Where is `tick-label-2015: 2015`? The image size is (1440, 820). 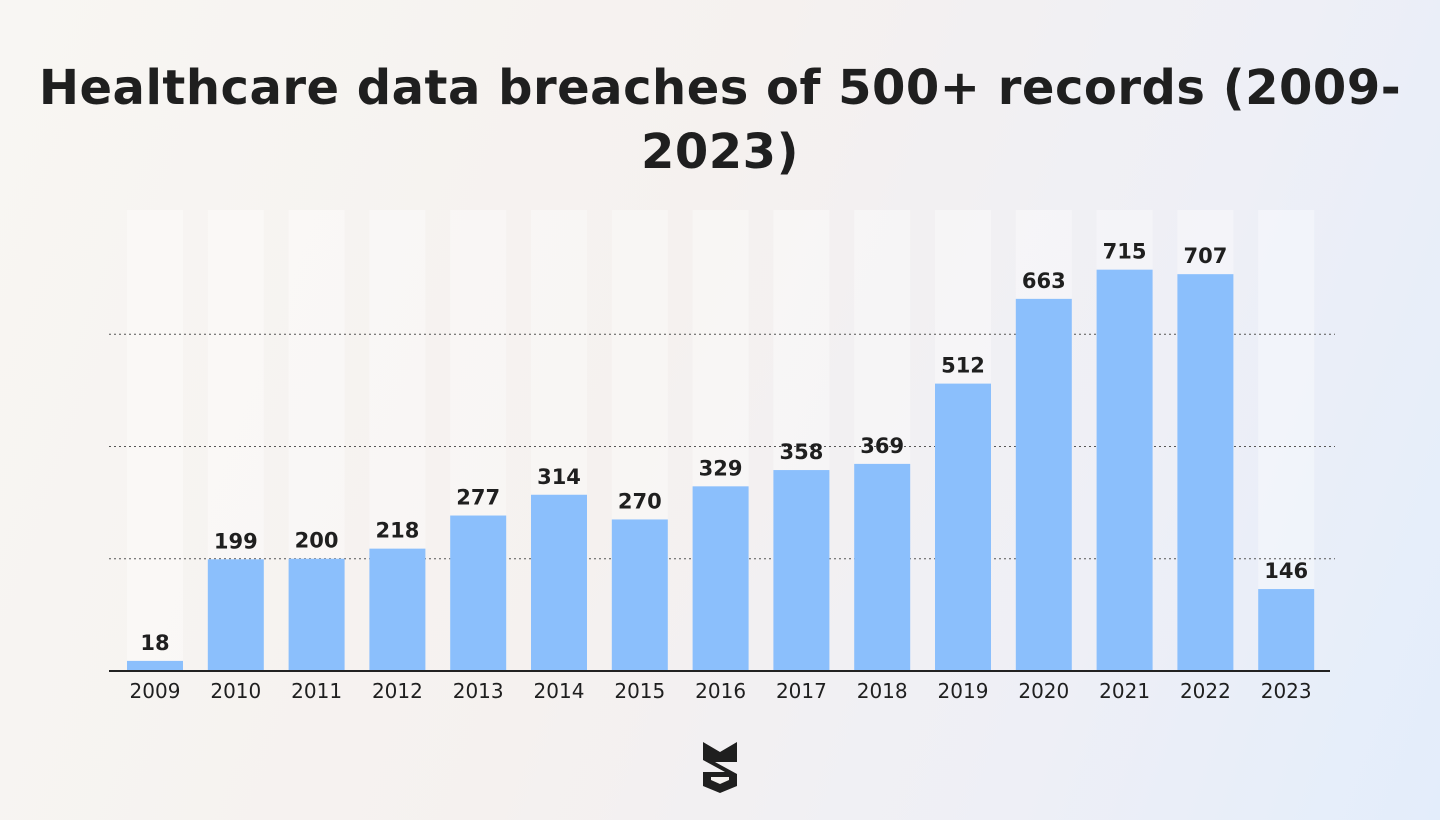 tick-label-2015: 2015 is located at coordinates (639, 691).